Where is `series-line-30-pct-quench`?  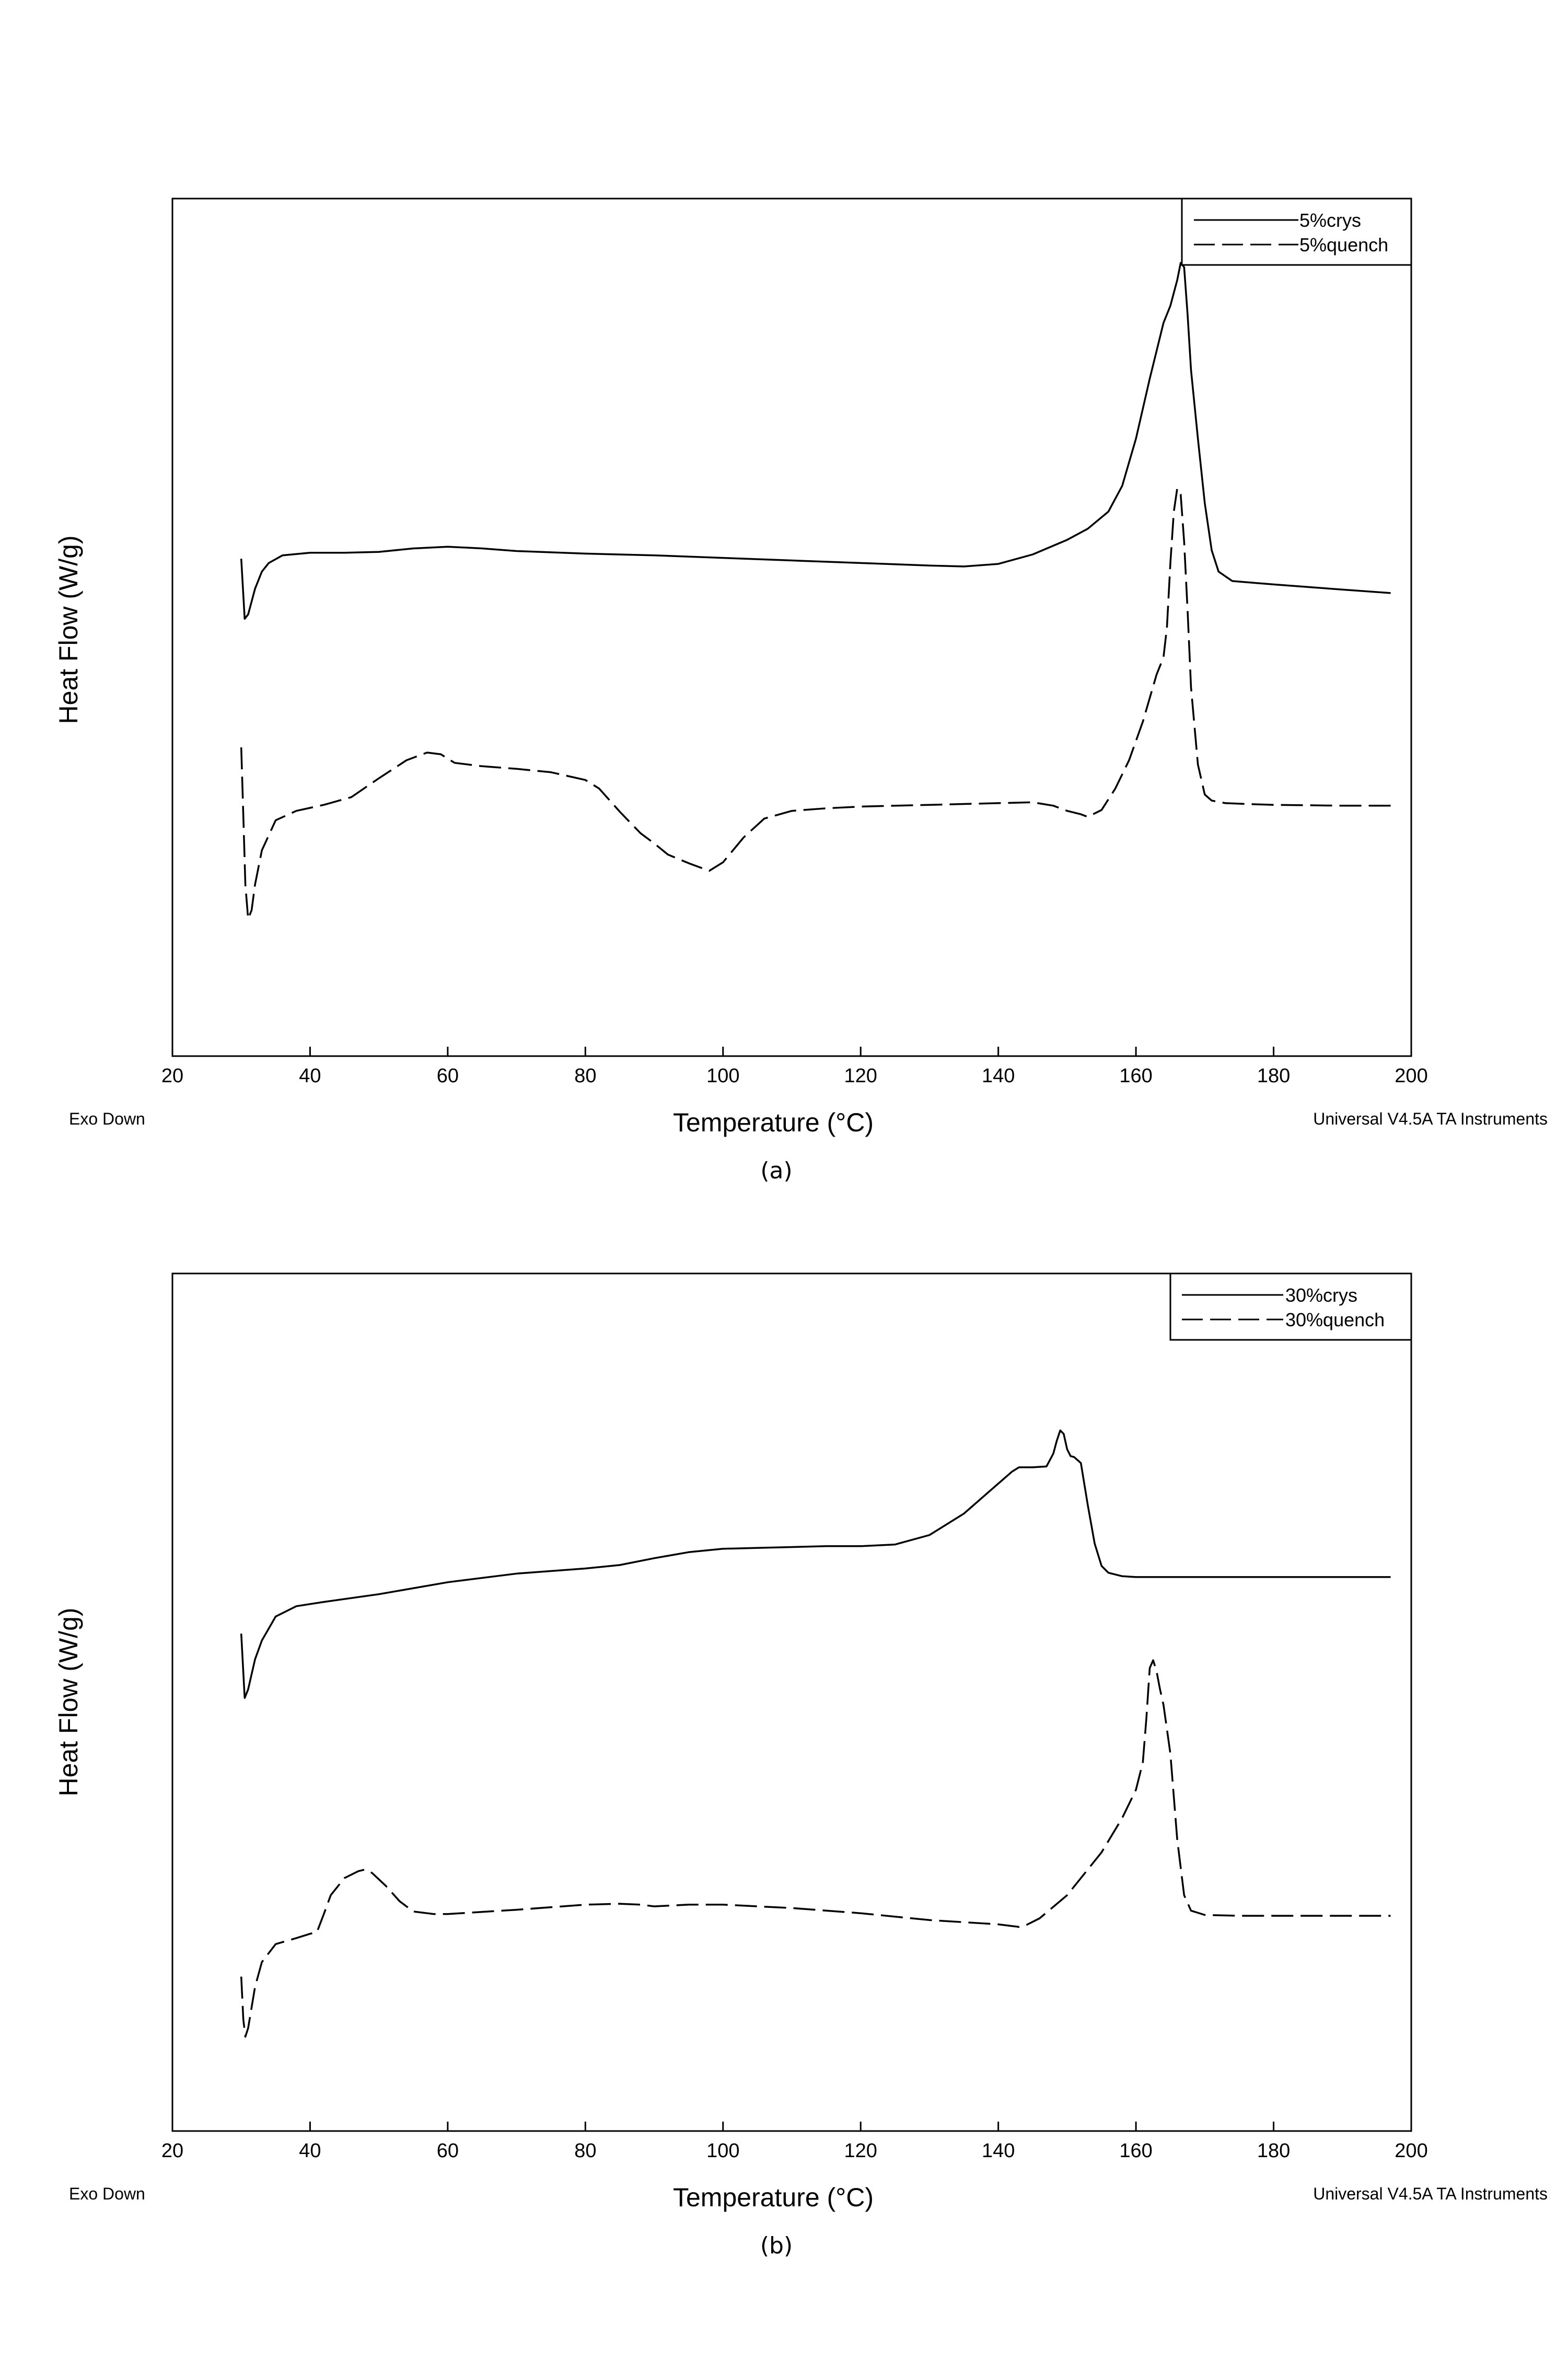
series-line-30-pct-quench is located at coordinates (815, 1848).